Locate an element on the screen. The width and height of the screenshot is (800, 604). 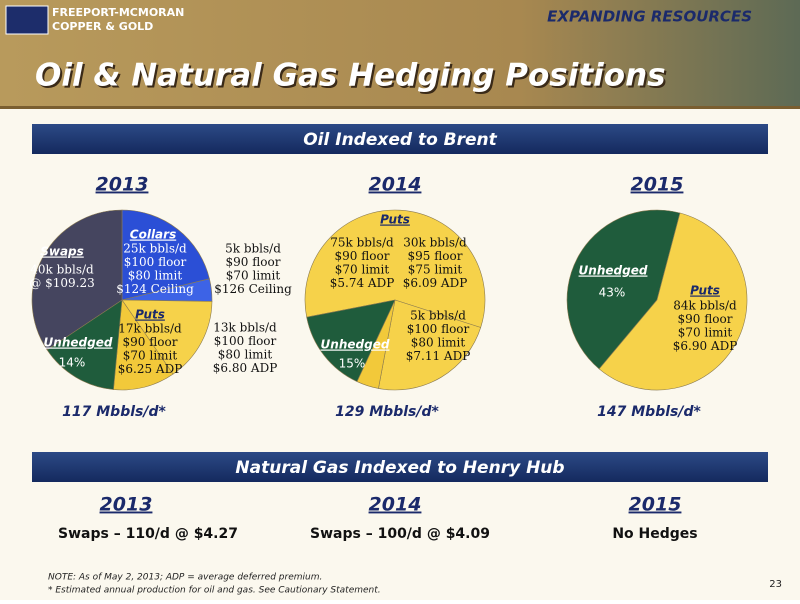
slice-detail: 13k bbls/d is located at coordinates (245, 328).